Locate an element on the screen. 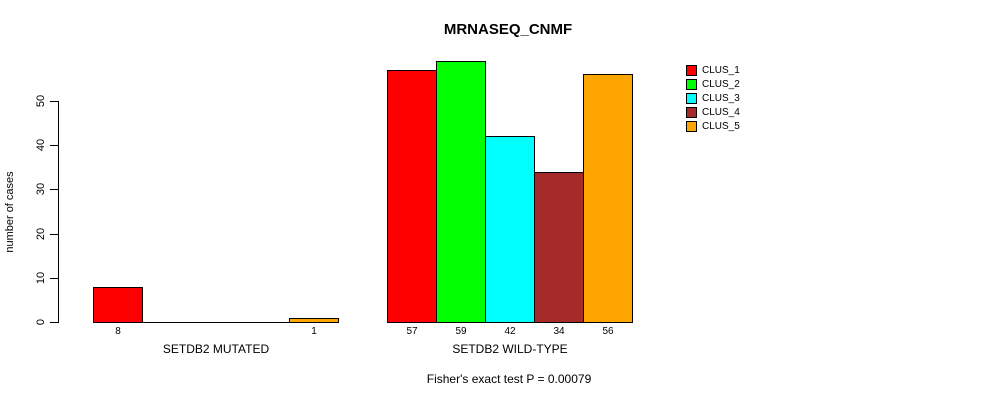 The width and height of the screenshot is (990, 400). bar-clus_4-group1 is located at coordinates (265, 322).